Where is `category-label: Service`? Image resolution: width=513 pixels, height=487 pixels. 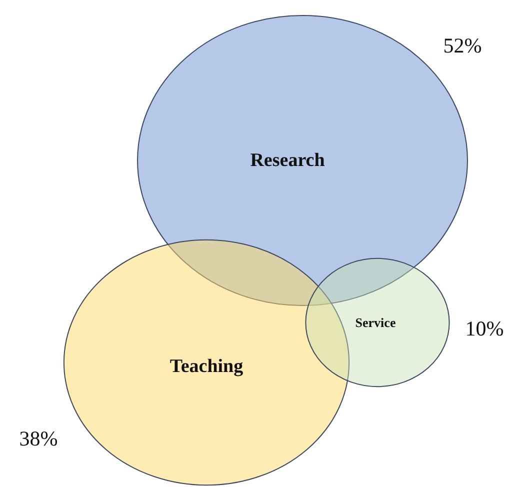
category-label: Service is located at coordinates (375, 322).